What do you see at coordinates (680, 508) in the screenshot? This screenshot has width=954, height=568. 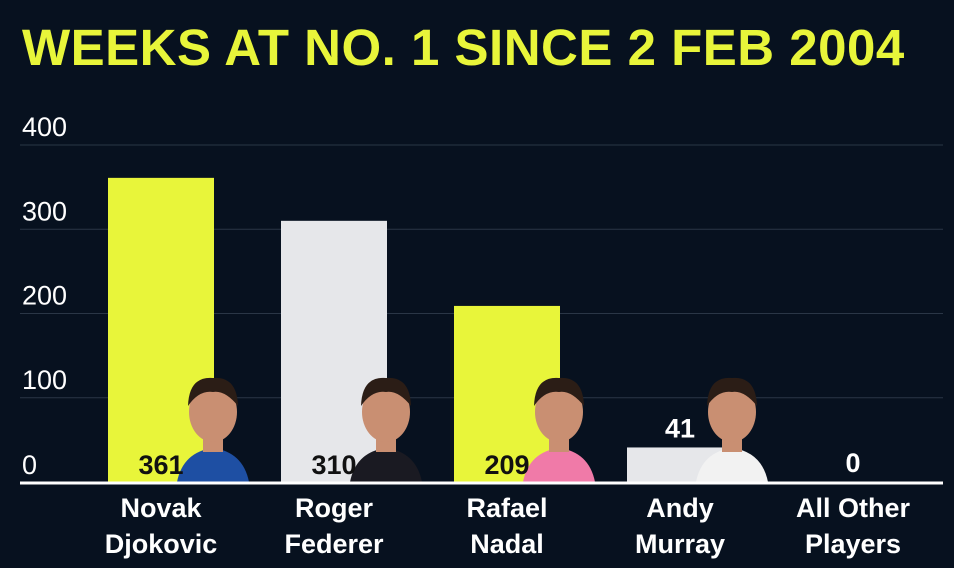 I see `x-tick-label: Andy` at bounding box center [680, 508].